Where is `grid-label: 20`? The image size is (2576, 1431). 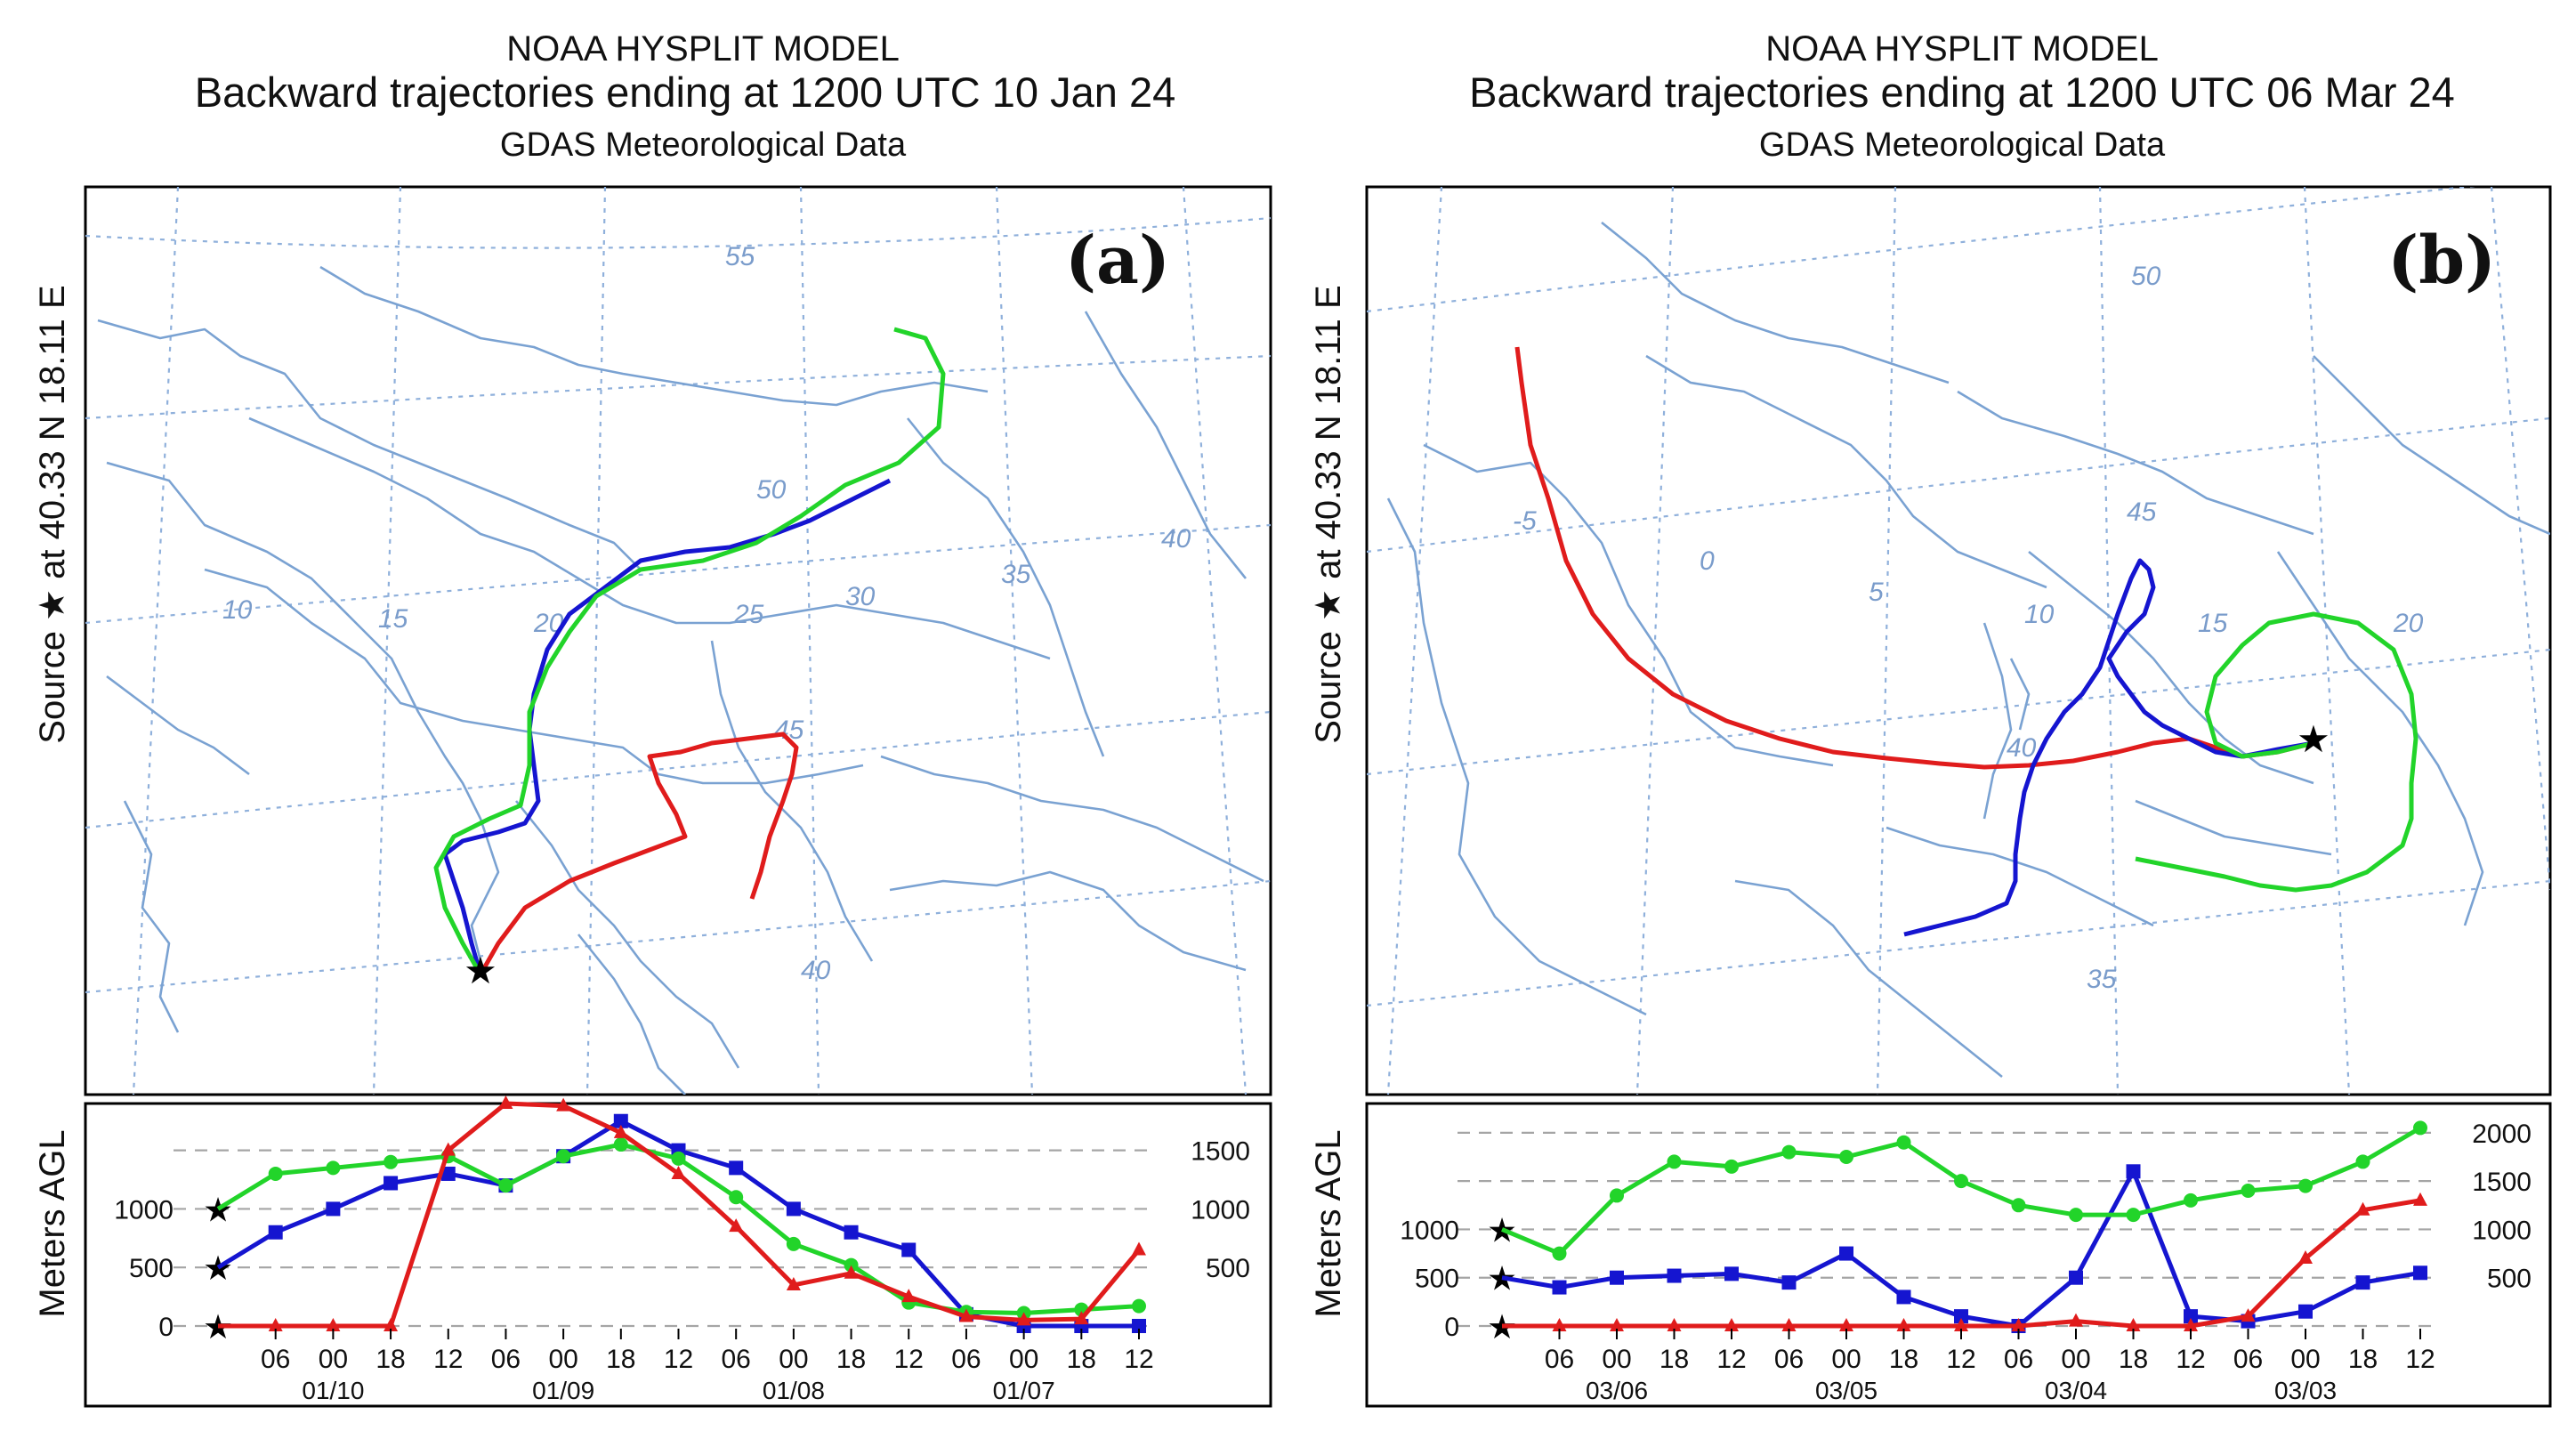
grid-label: 20 is located at coordinates (2408, 624).